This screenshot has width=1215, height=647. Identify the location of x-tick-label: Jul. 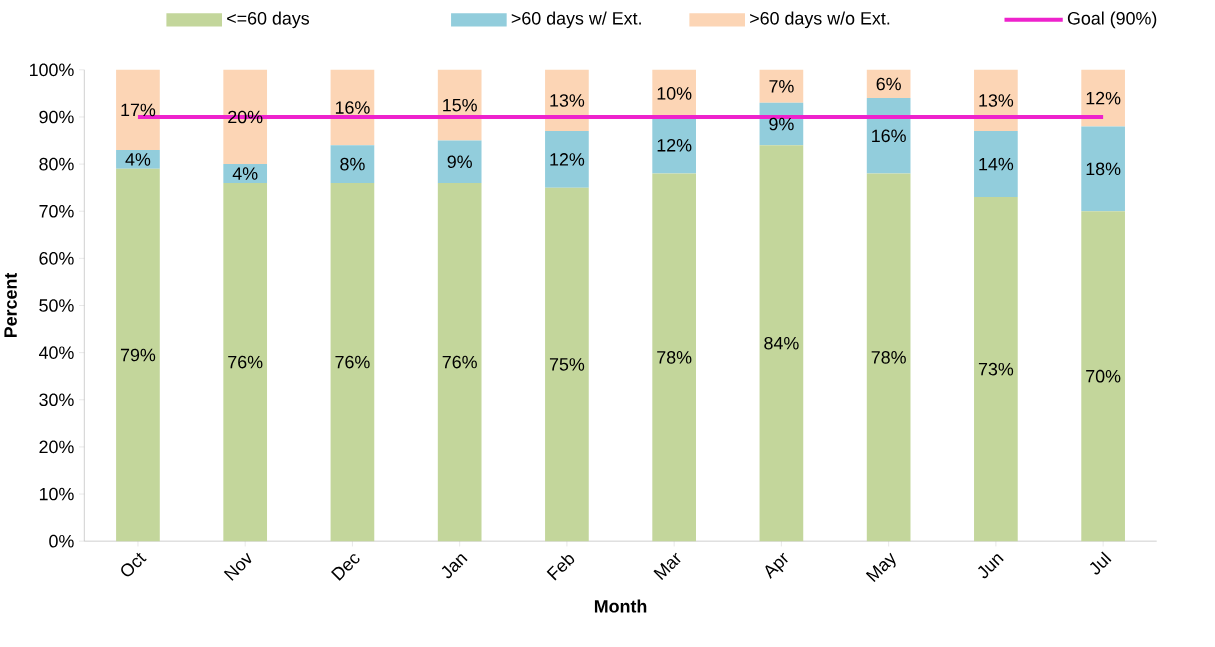
(1100, 563).